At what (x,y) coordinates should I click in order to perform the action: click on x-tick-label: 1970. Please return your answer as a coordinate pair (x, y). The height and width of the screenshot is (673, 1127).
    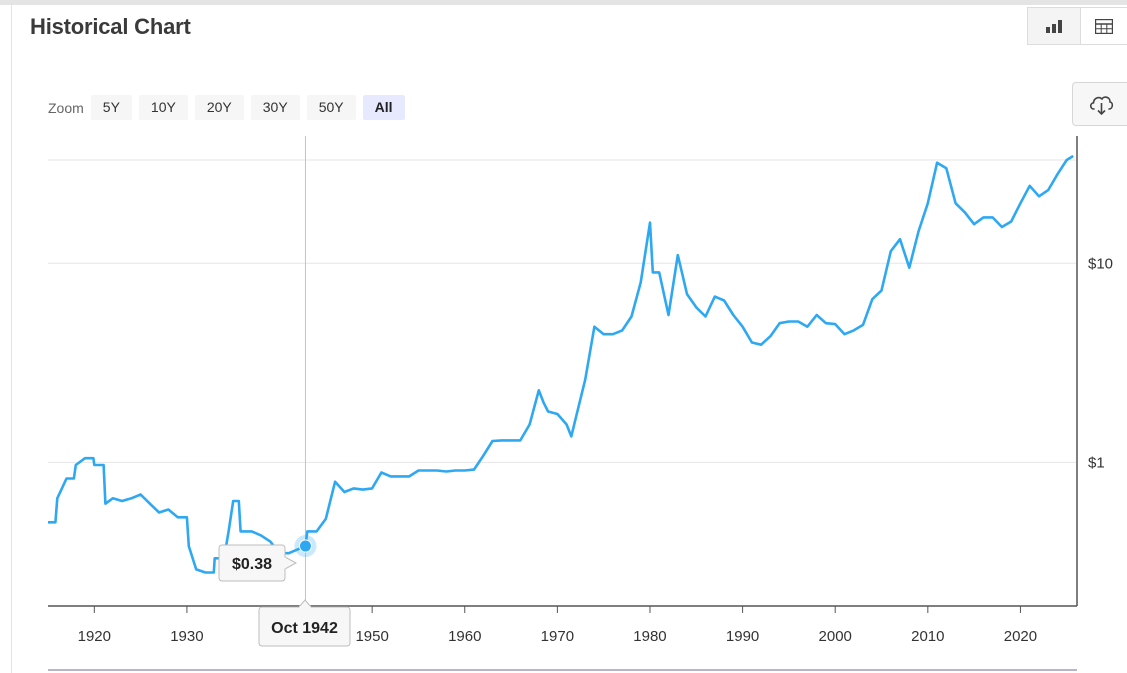
    Looking at the image, I should click on (557, 636).